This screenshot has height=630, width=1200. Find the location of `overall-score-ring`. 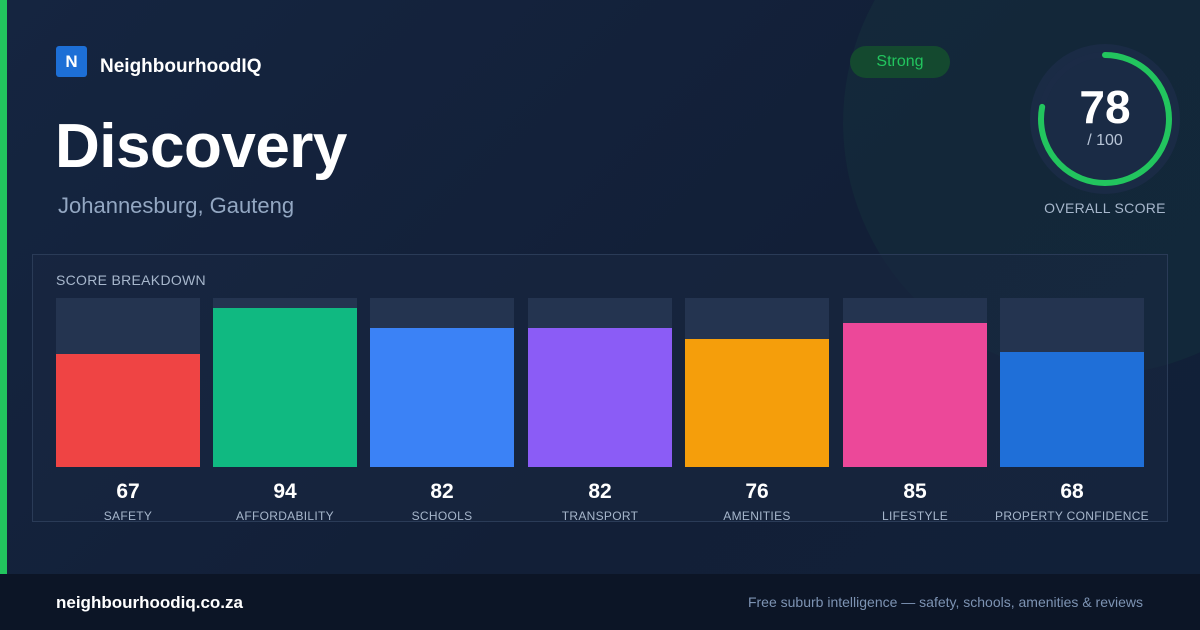

overall-score-ring is located at coordinates (1105, 119).